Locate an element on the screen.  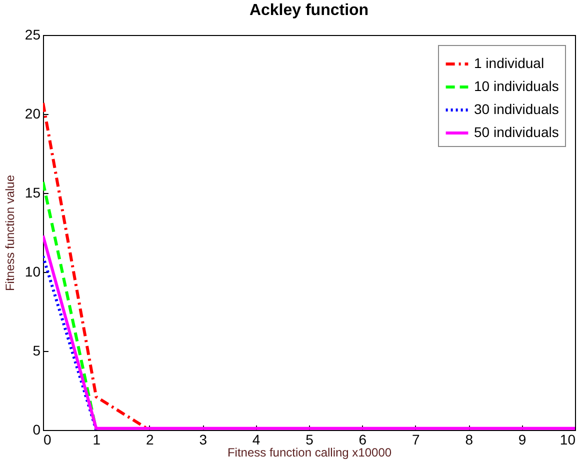
x-tick-label: 6 is located at coordinates (362, 440).